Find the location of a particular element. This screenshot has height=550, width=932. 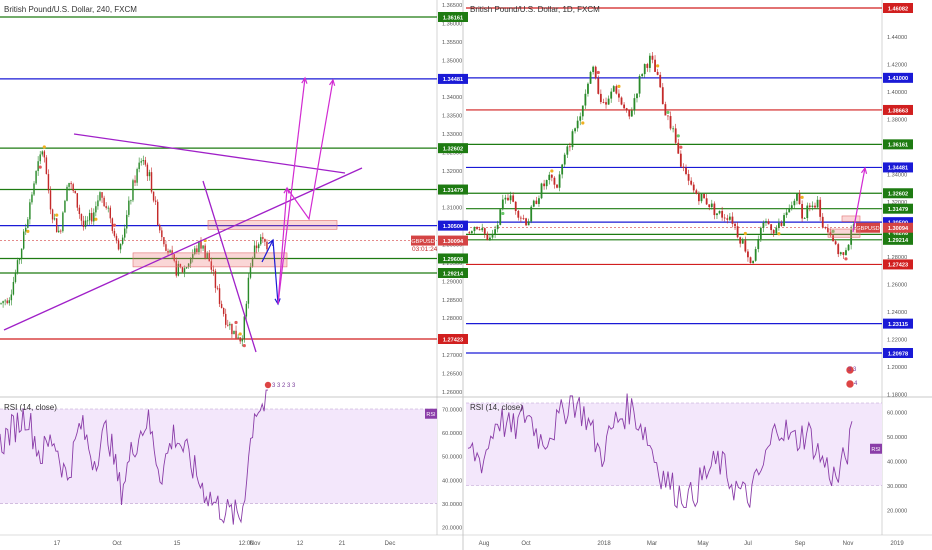

left-rsi-pane is located at coordinates (218, 457).